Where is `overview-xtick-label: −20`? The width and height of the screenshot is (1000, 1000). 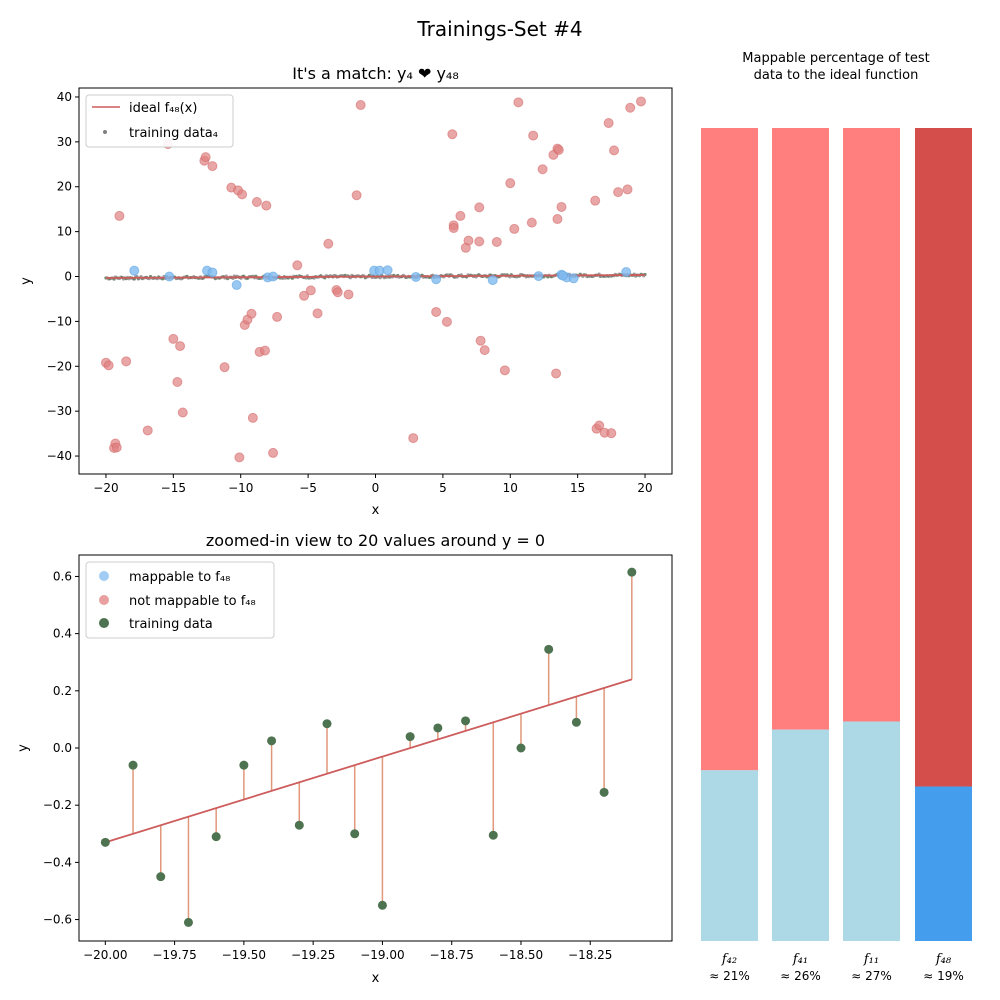 overview-xtick-label: −20 is located at coordinates (105, 488).